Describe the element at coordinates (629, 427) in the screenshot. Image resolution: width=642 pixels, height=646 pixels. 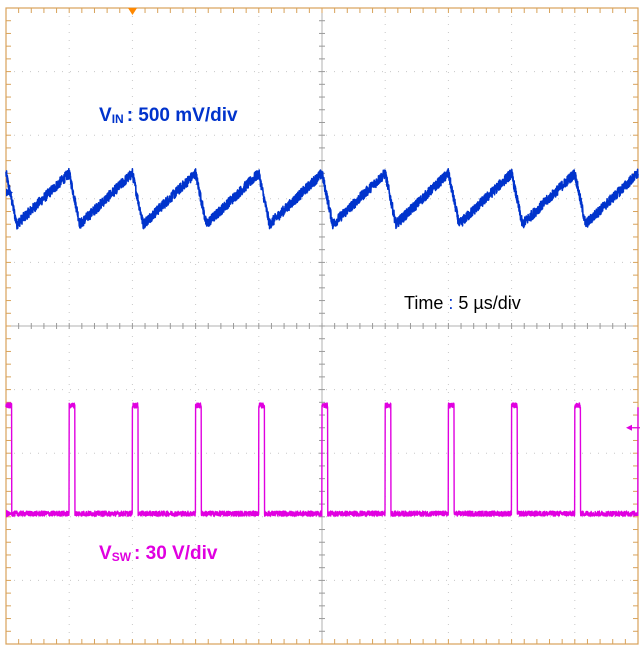
I see `trigger-level-marker` at that location.